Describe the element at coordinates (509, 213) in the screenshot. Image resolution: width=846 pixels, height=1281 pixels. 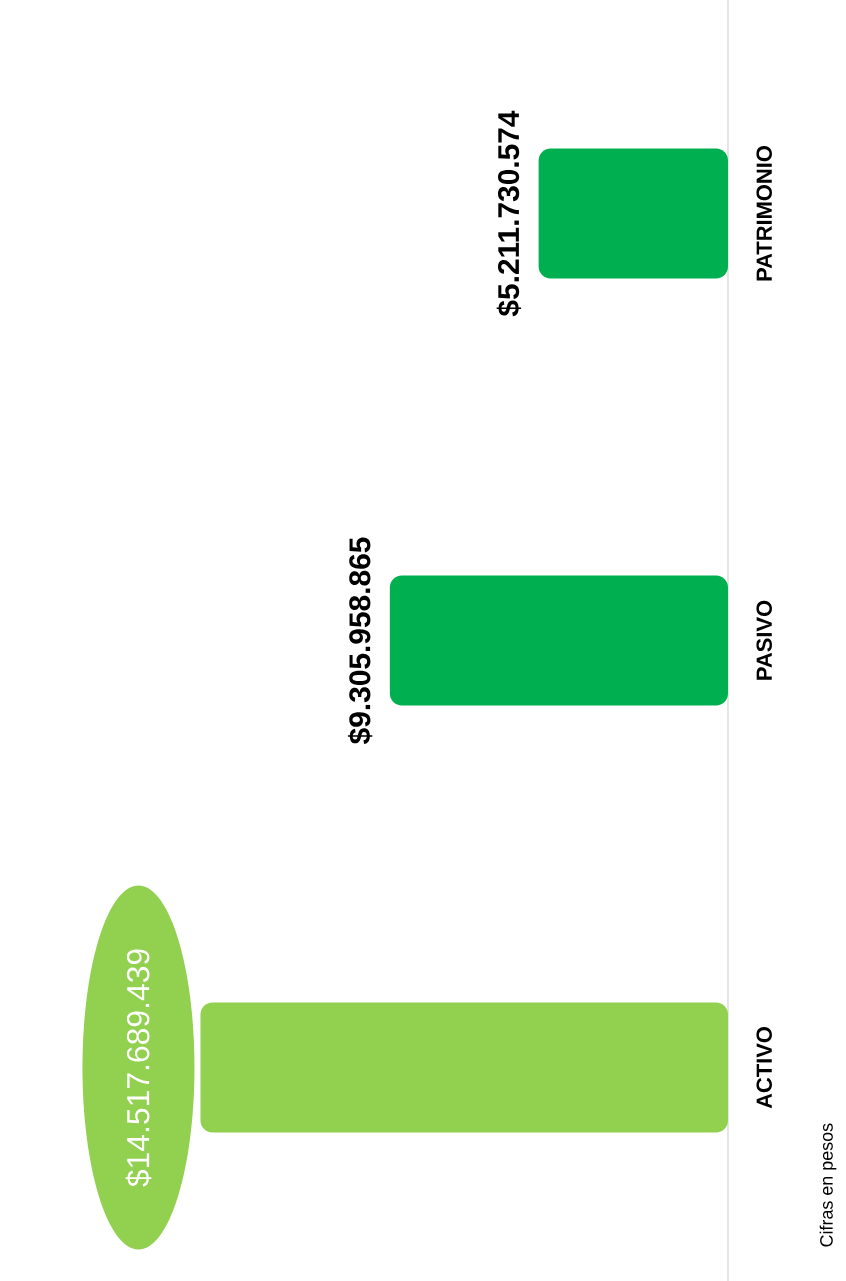
I see `data-label: $5.211.730.574` at that location.